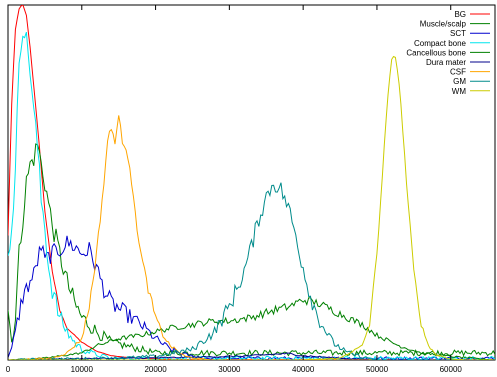 This screenshot has height=377, width=497. What do you see at coordinates (251, 356) in the screenshot?
I see `series-line-dura-mater` at bounding box center [251, 356].